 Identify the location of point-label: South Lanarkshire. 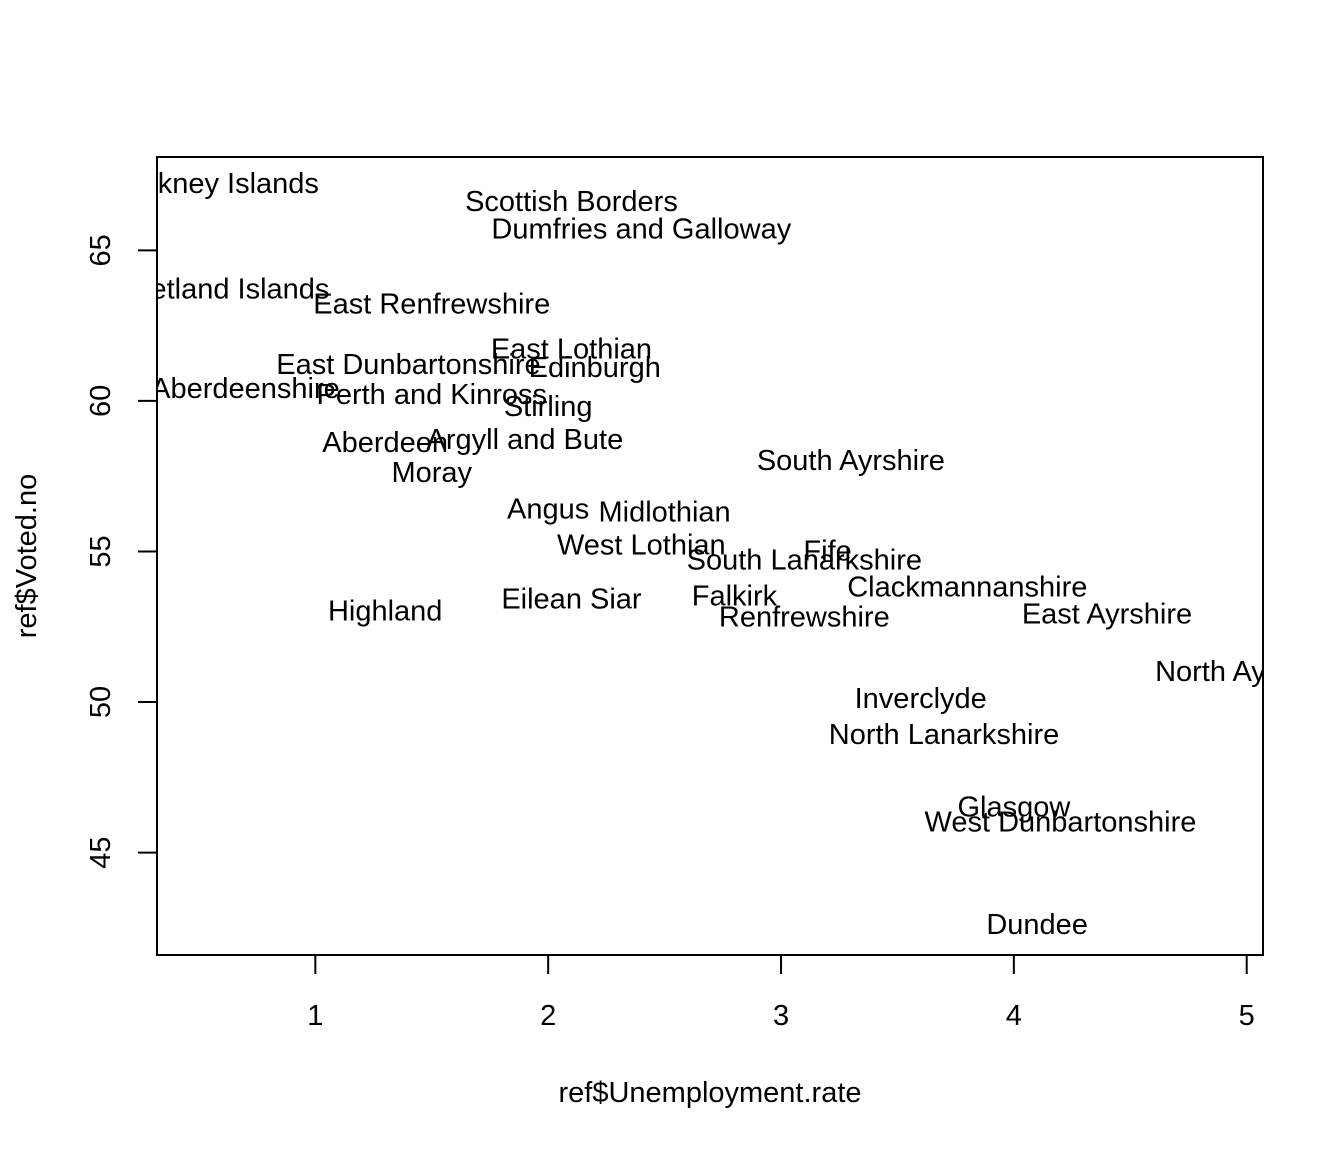
(804, 561).